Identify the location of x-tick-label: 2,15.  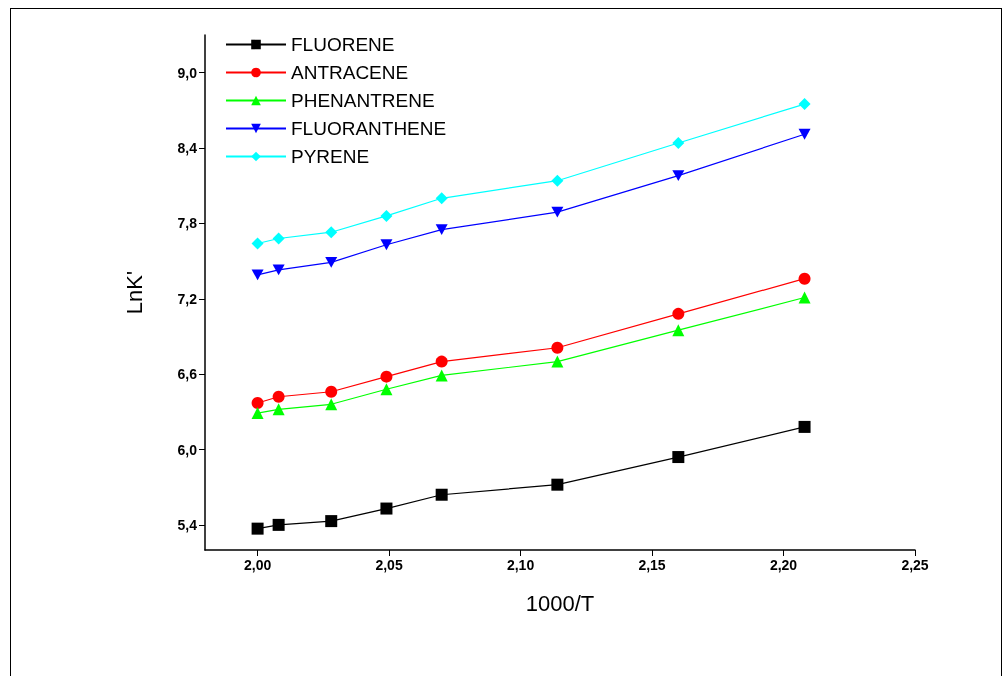
(652, 565).